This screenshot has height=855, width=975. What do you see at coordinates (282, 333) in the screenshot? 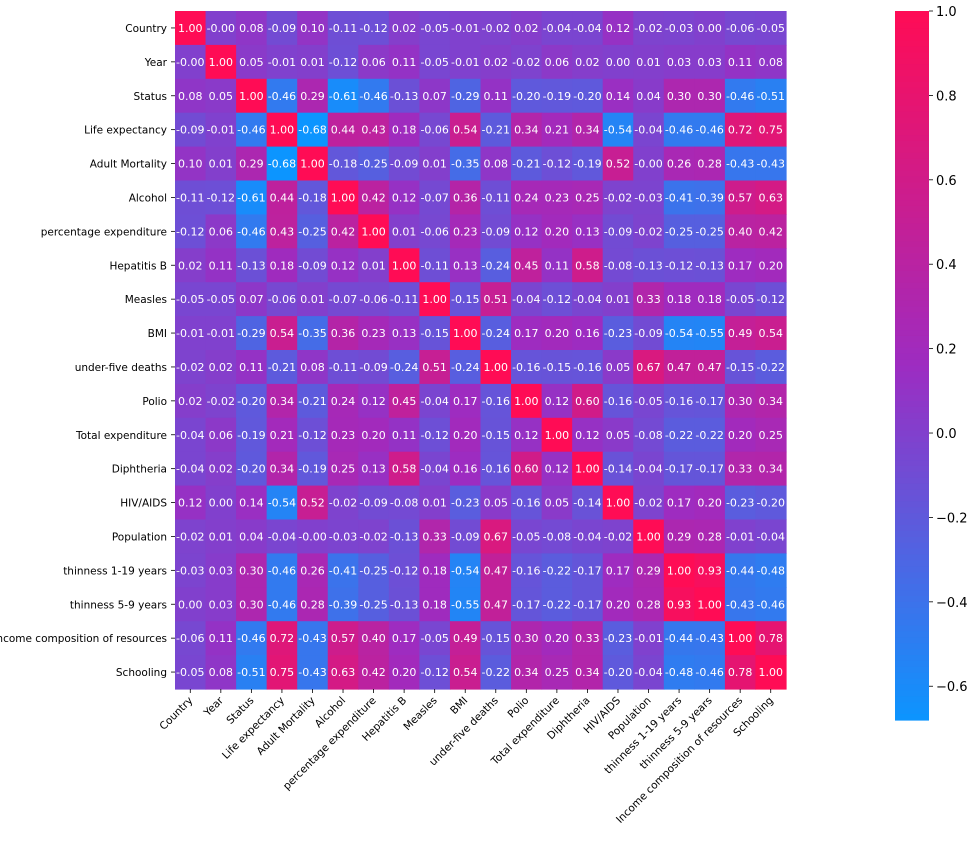
I see `cell-value: 0.54` at bounding box center [282, 333].